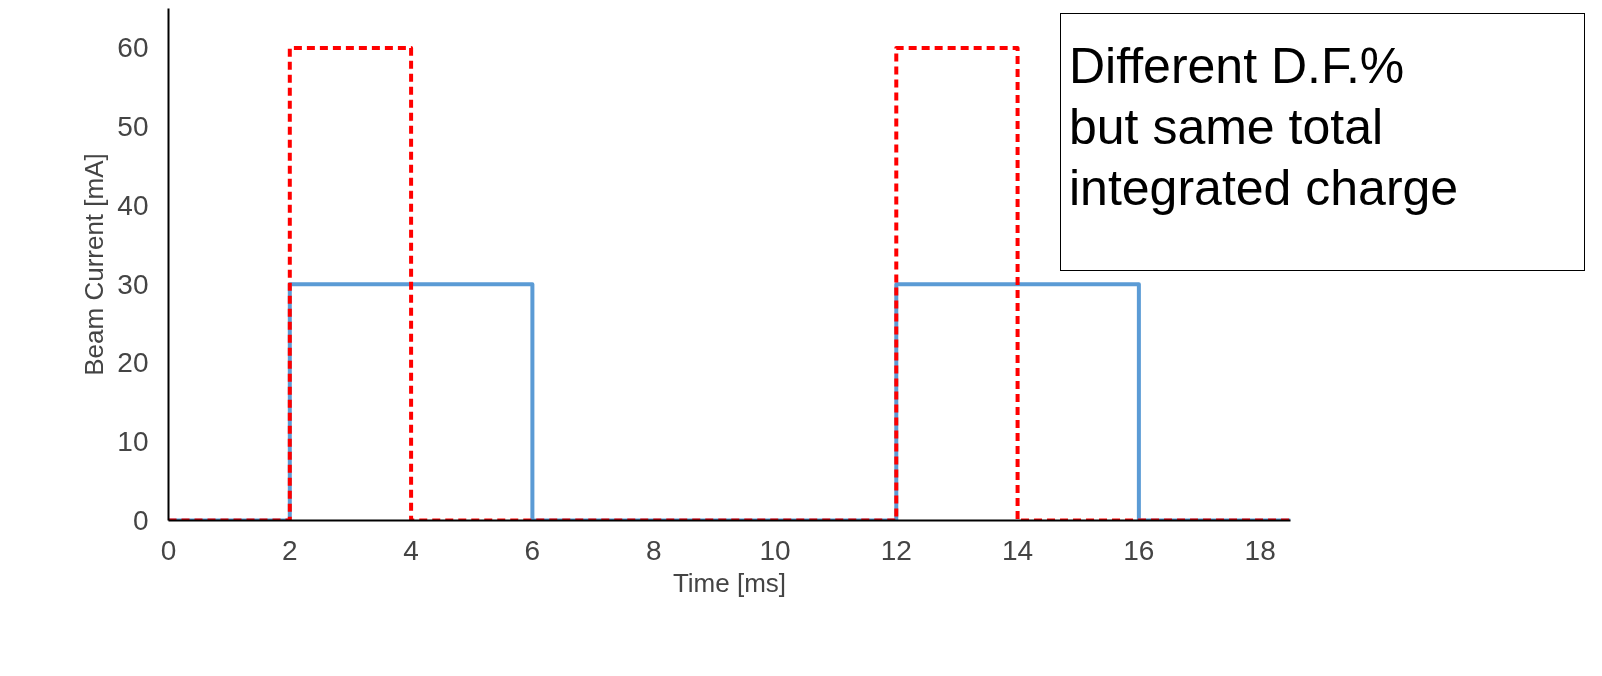 Image resolution: width=1602 pixels, height=676 pixels. Describe the element at coordinates (94, 264) in the screenshot. I see `y-axis-title: Beam Current [mA]` at that location.